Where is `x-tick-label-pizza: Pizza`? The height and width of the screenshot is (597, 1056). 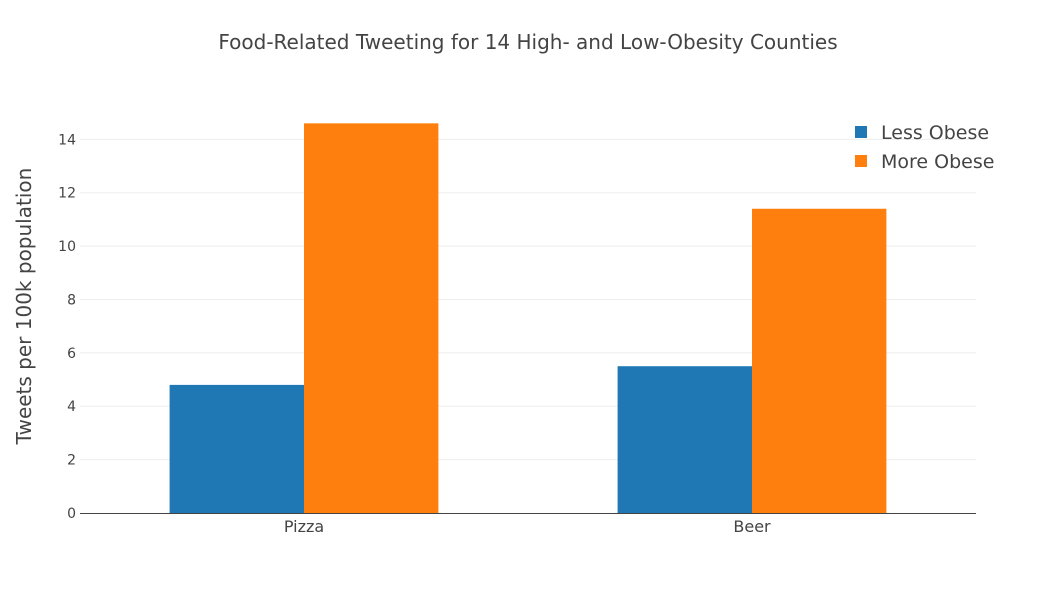
x-tick-label-pizza: Pizza is located at coordinates (304, 526).